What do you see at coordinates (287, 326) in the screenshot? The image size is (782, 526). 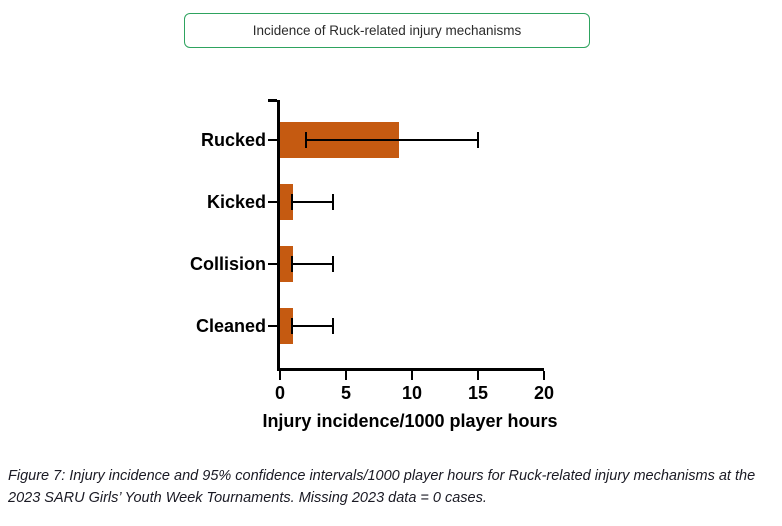 I see `bar-cleaned` at bounding box center [287, 326].